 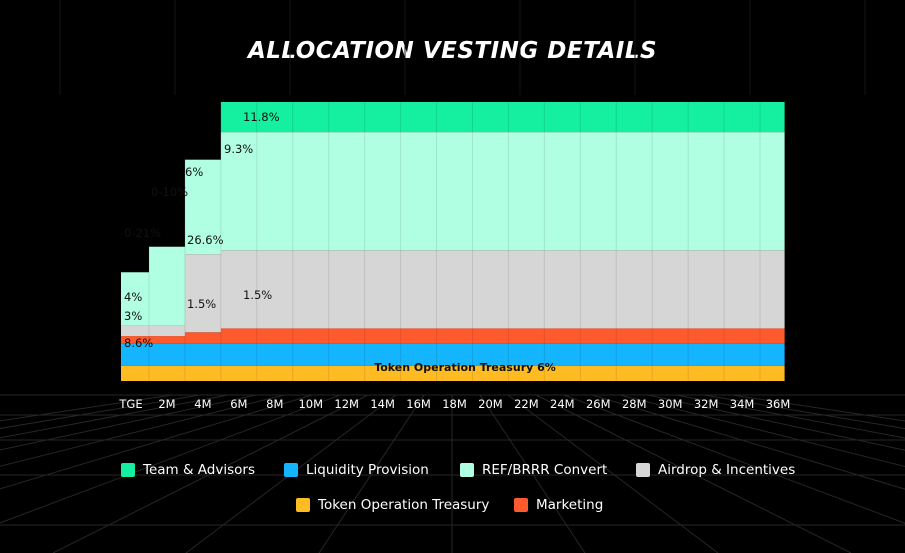 I want to click on legend-label-token-operation-treasury: Token Operation Treasury, so click(x=404, y=505).